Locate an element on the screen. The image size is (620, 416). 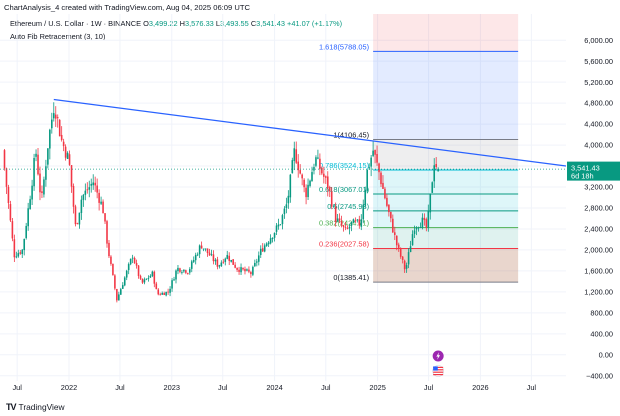
y-tick-label: 800.00 is located at coordinates (601, 312).